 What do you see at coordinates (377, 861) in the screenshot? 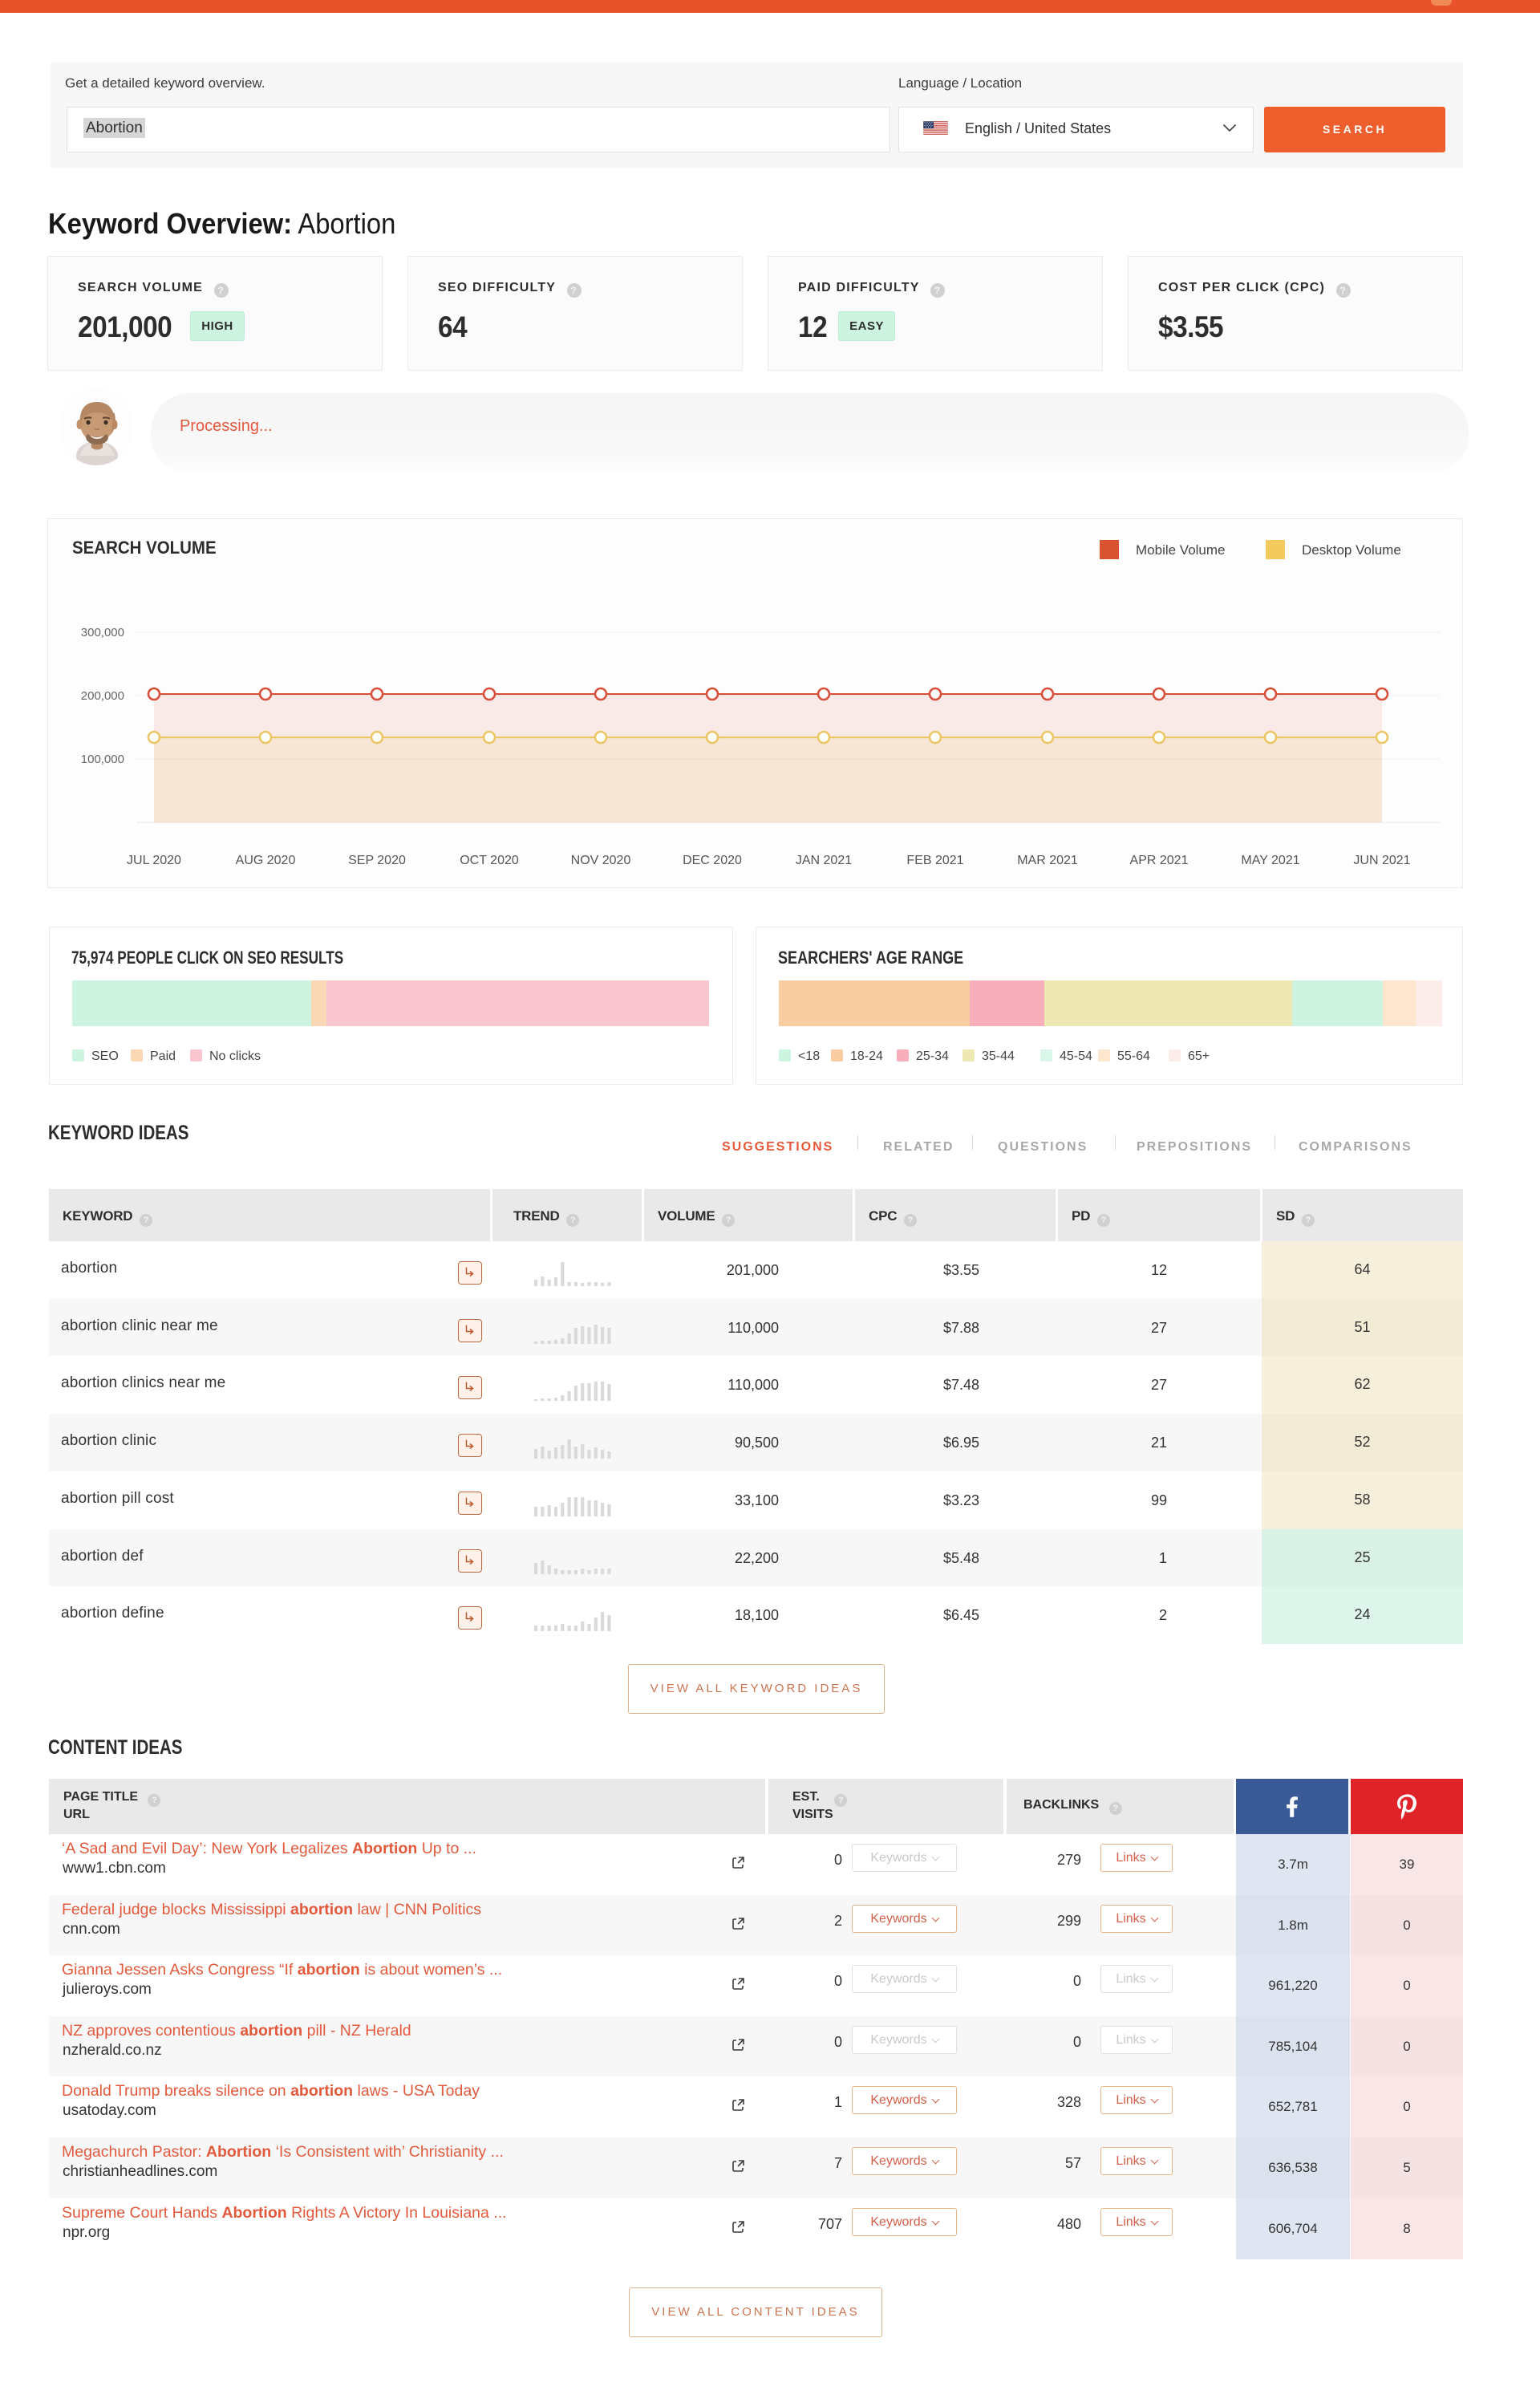
I see `svg-text: SEP 2020` at bounding box center [377, 861].